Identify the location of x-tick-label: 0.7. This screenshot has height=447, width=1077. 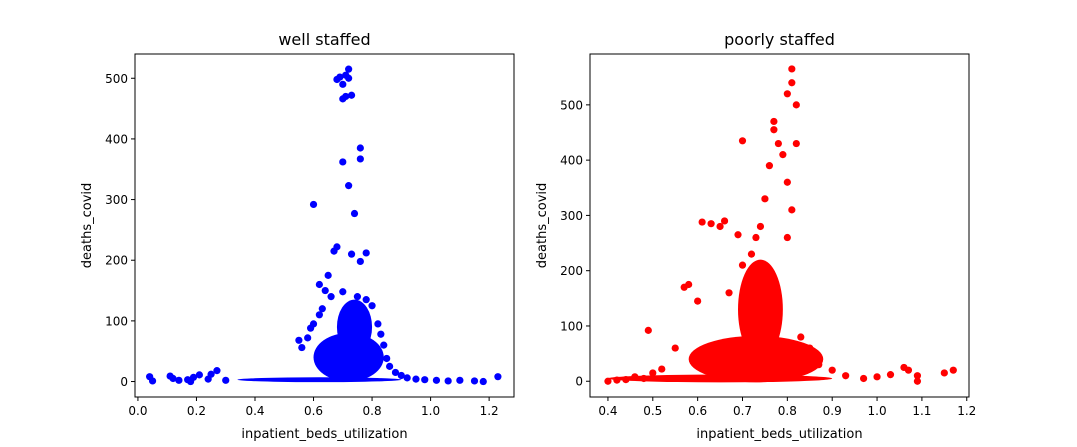
(742, 411).